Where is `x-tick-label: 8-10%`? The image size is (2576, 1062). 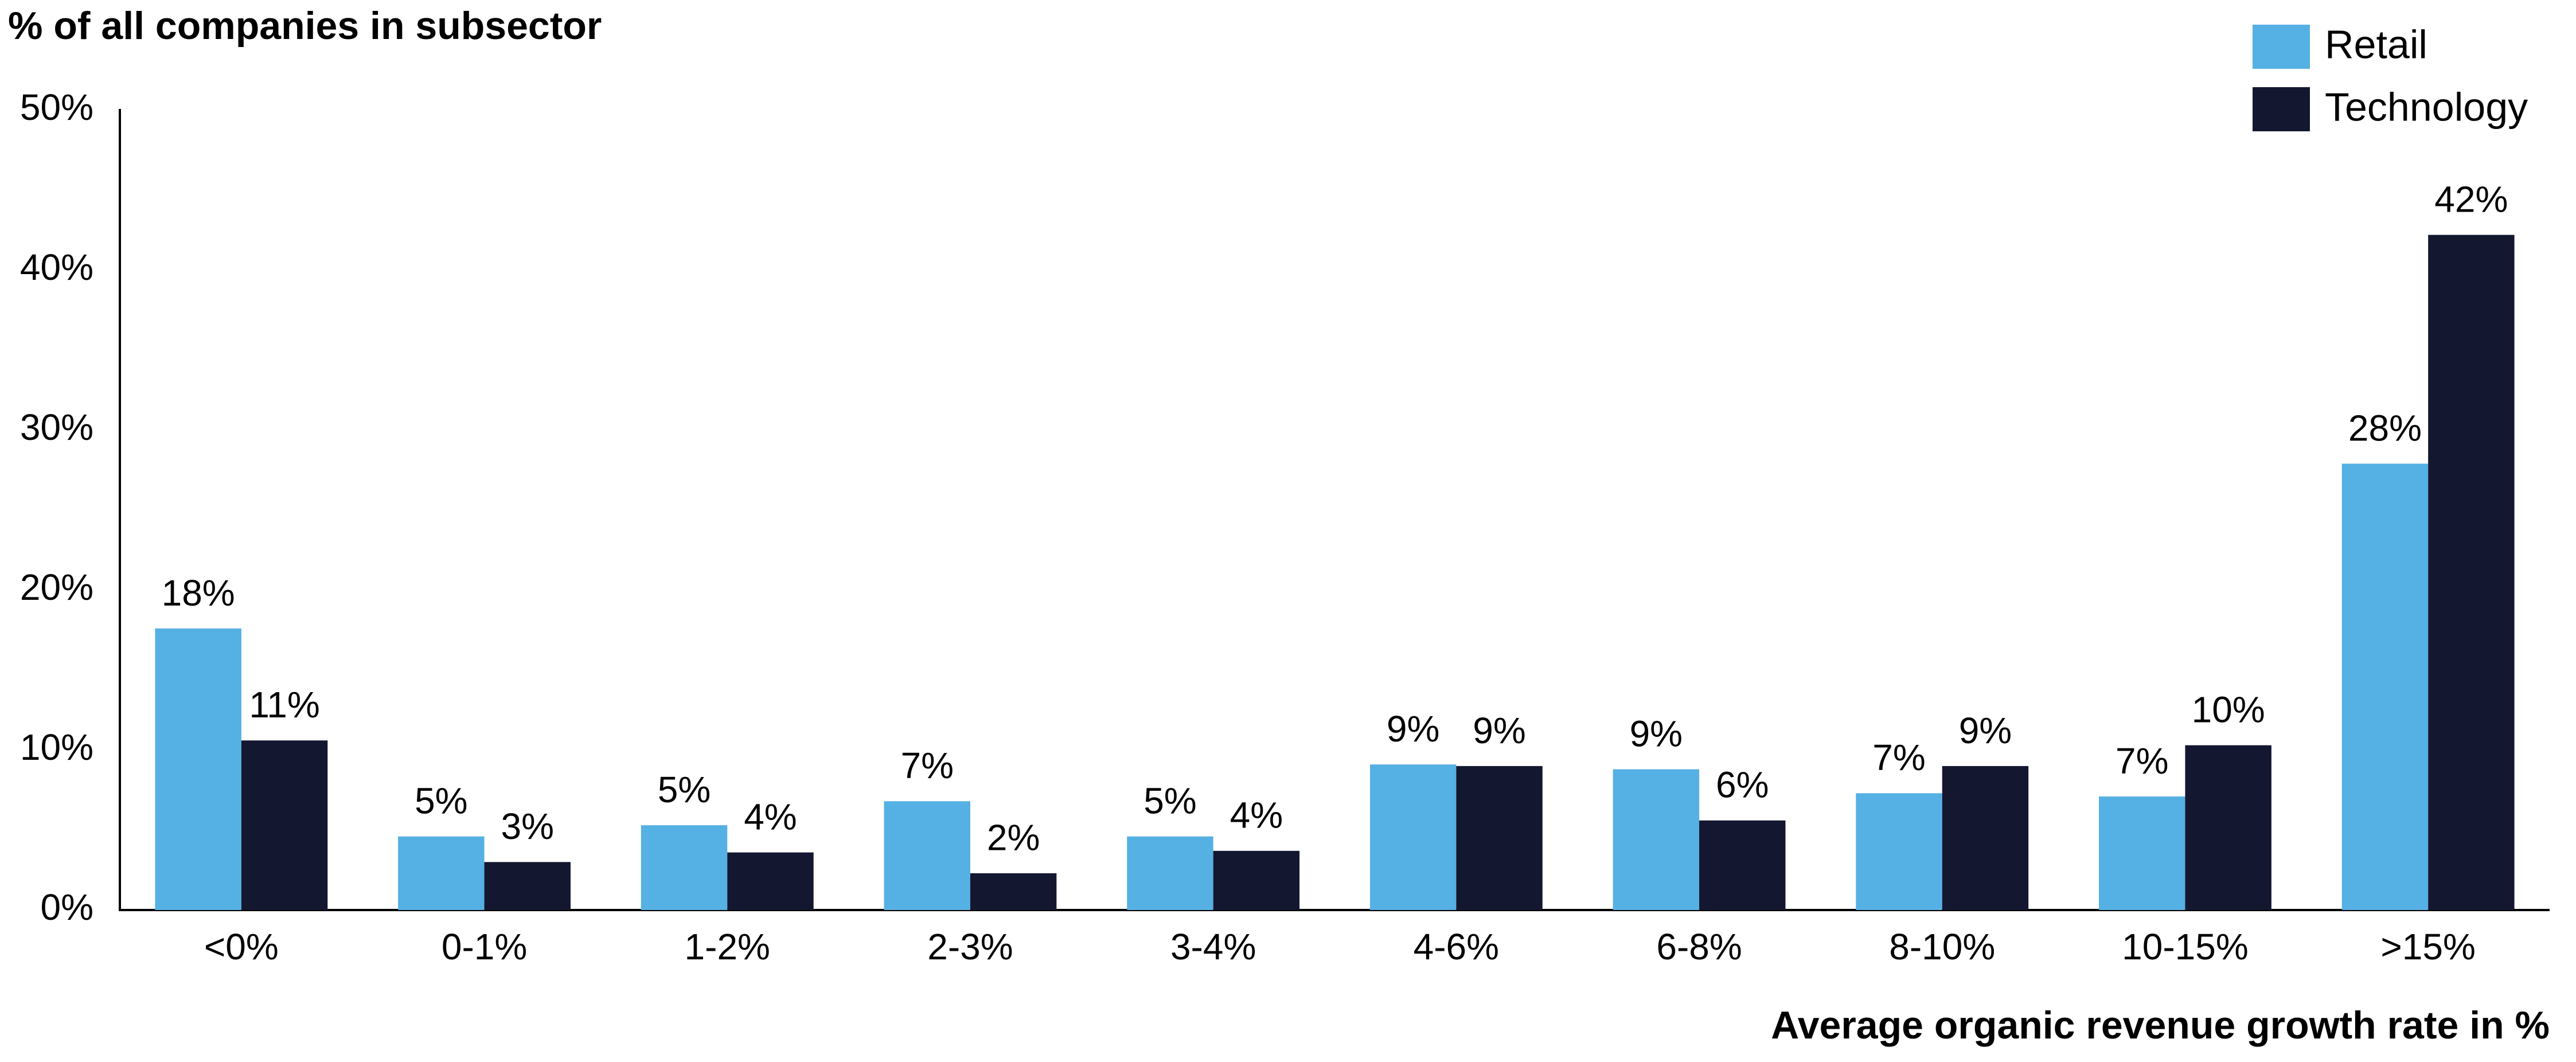 x-tick-label: 8-10% is located at coordinates (1942, 946).